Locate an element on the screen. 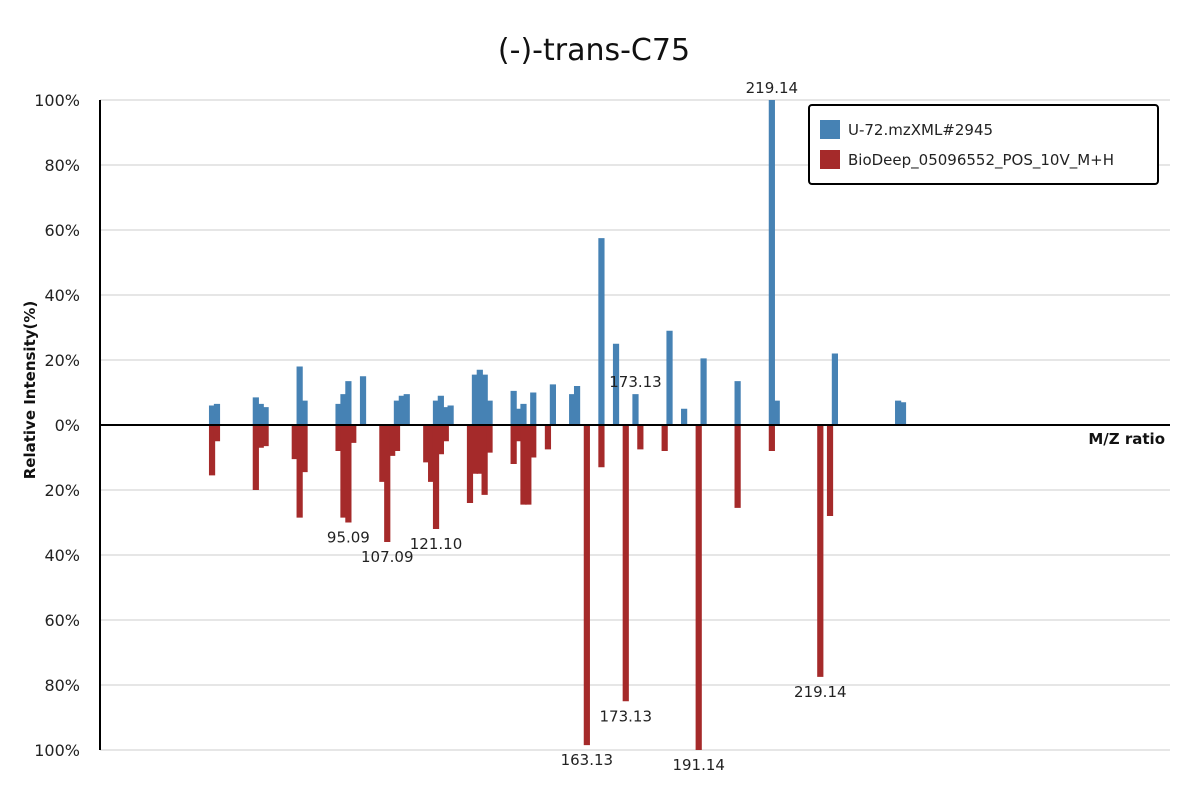 The image size is (1200, 800). y-tick-label: 0% is located at coordinates (67, 425).